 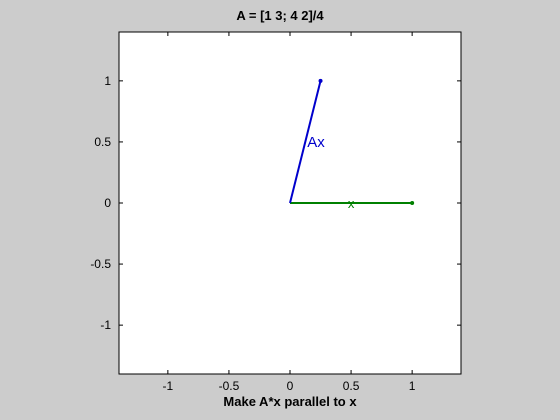 What do you see at coordinates (107, 81) in the screenshot?
I see `y-tick-label: 1` at bounding box center [107, 81].